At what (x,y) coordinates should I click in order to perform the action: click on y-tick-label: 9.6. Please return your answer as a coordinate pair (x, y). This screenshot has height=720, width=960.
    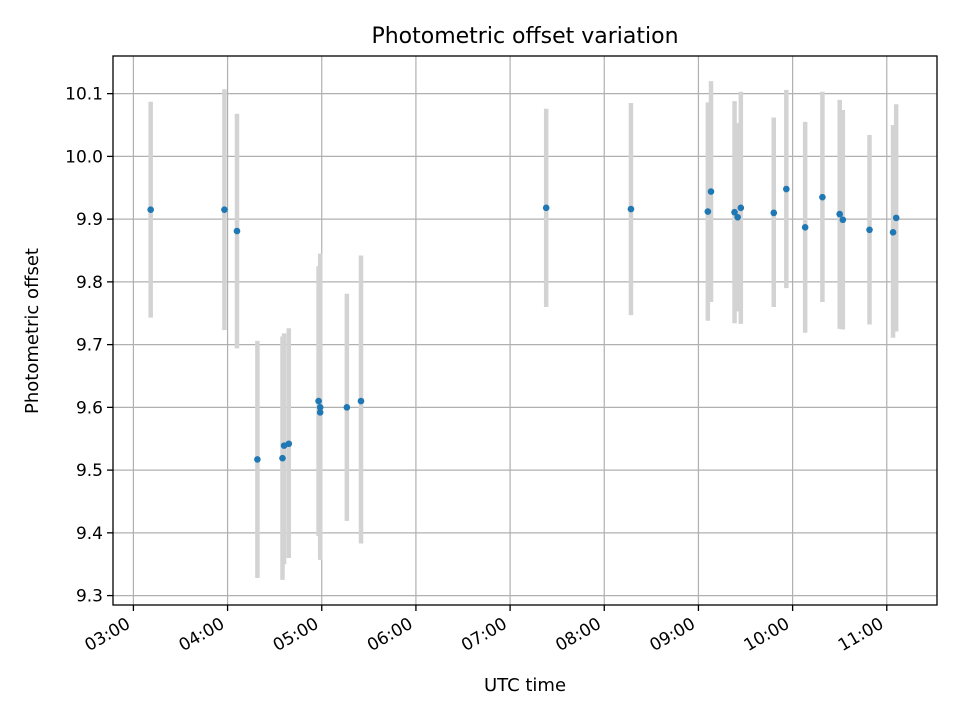
    Looking at the image, I should click on (89, 408).